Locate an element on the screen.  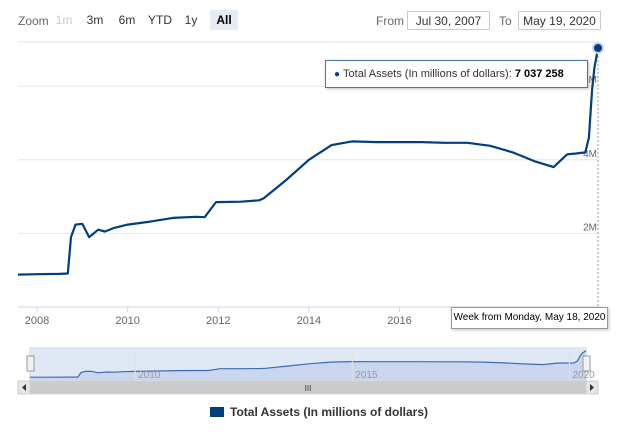
zoom-3m-button: 3m is located at coordinates (95, 20).